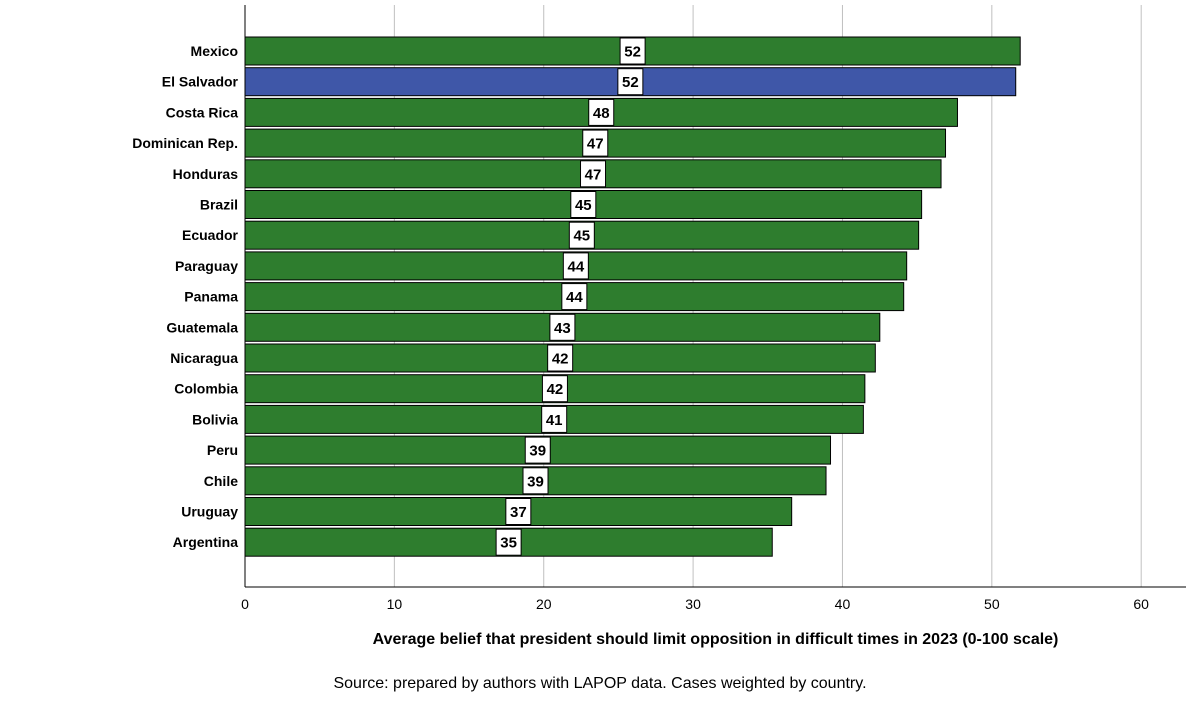 The width and height of the screenshot is (1200, 705). I want to click on data-label-box-argentina, so click(508, 542).